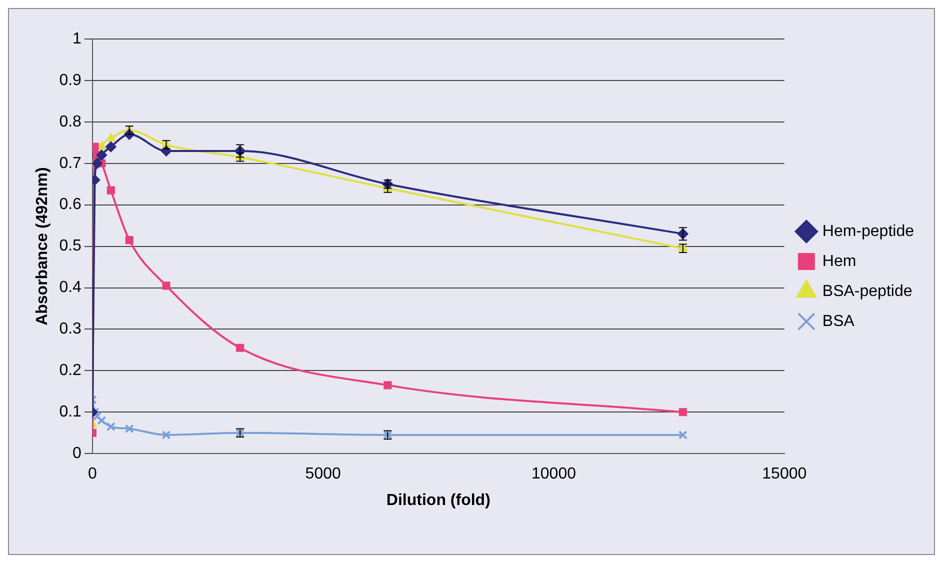 This screenshot has width=941, height=563. Describe the element at coordinates (438, 500) in the screenshot. I see `x-axis-title: Dilution (fold)` at that location.